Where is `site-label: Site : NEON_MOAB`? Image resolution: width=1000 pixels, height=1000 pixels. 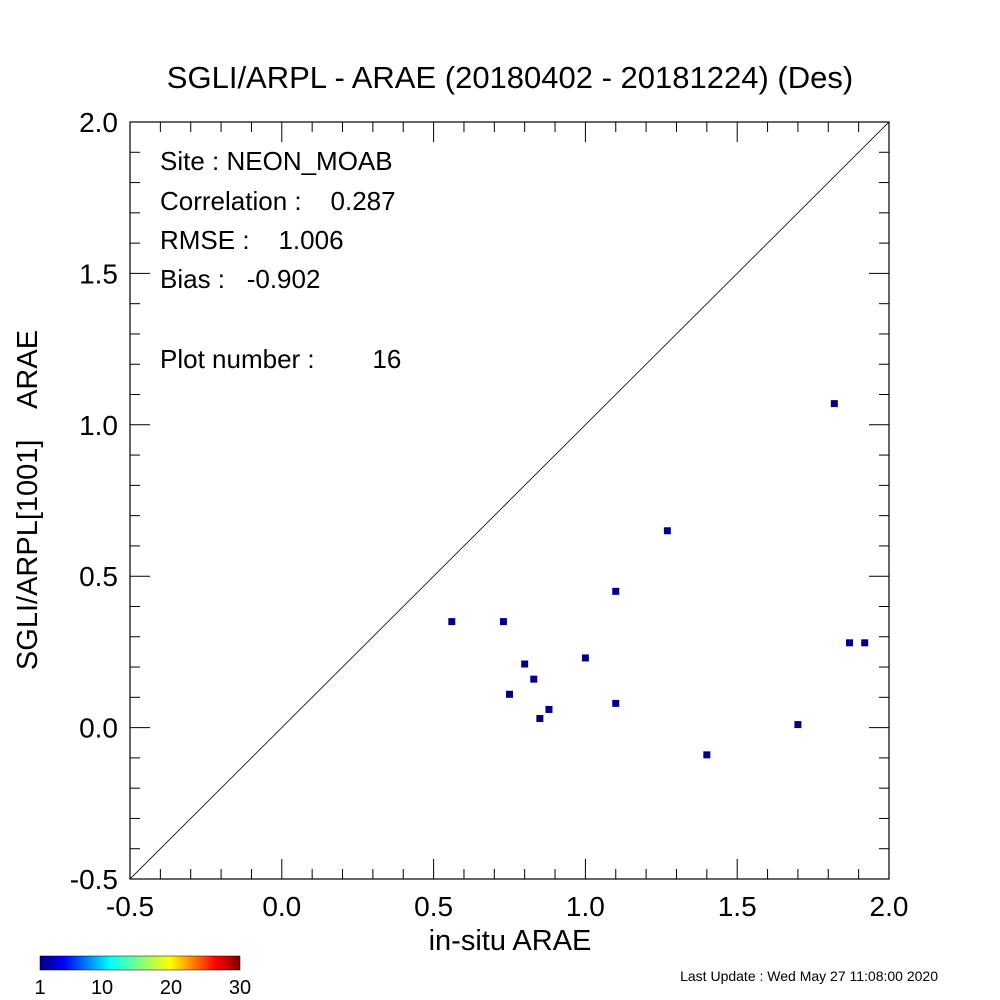
site-label: Site : NEON_MOAB is located at coordinates (276, 161).